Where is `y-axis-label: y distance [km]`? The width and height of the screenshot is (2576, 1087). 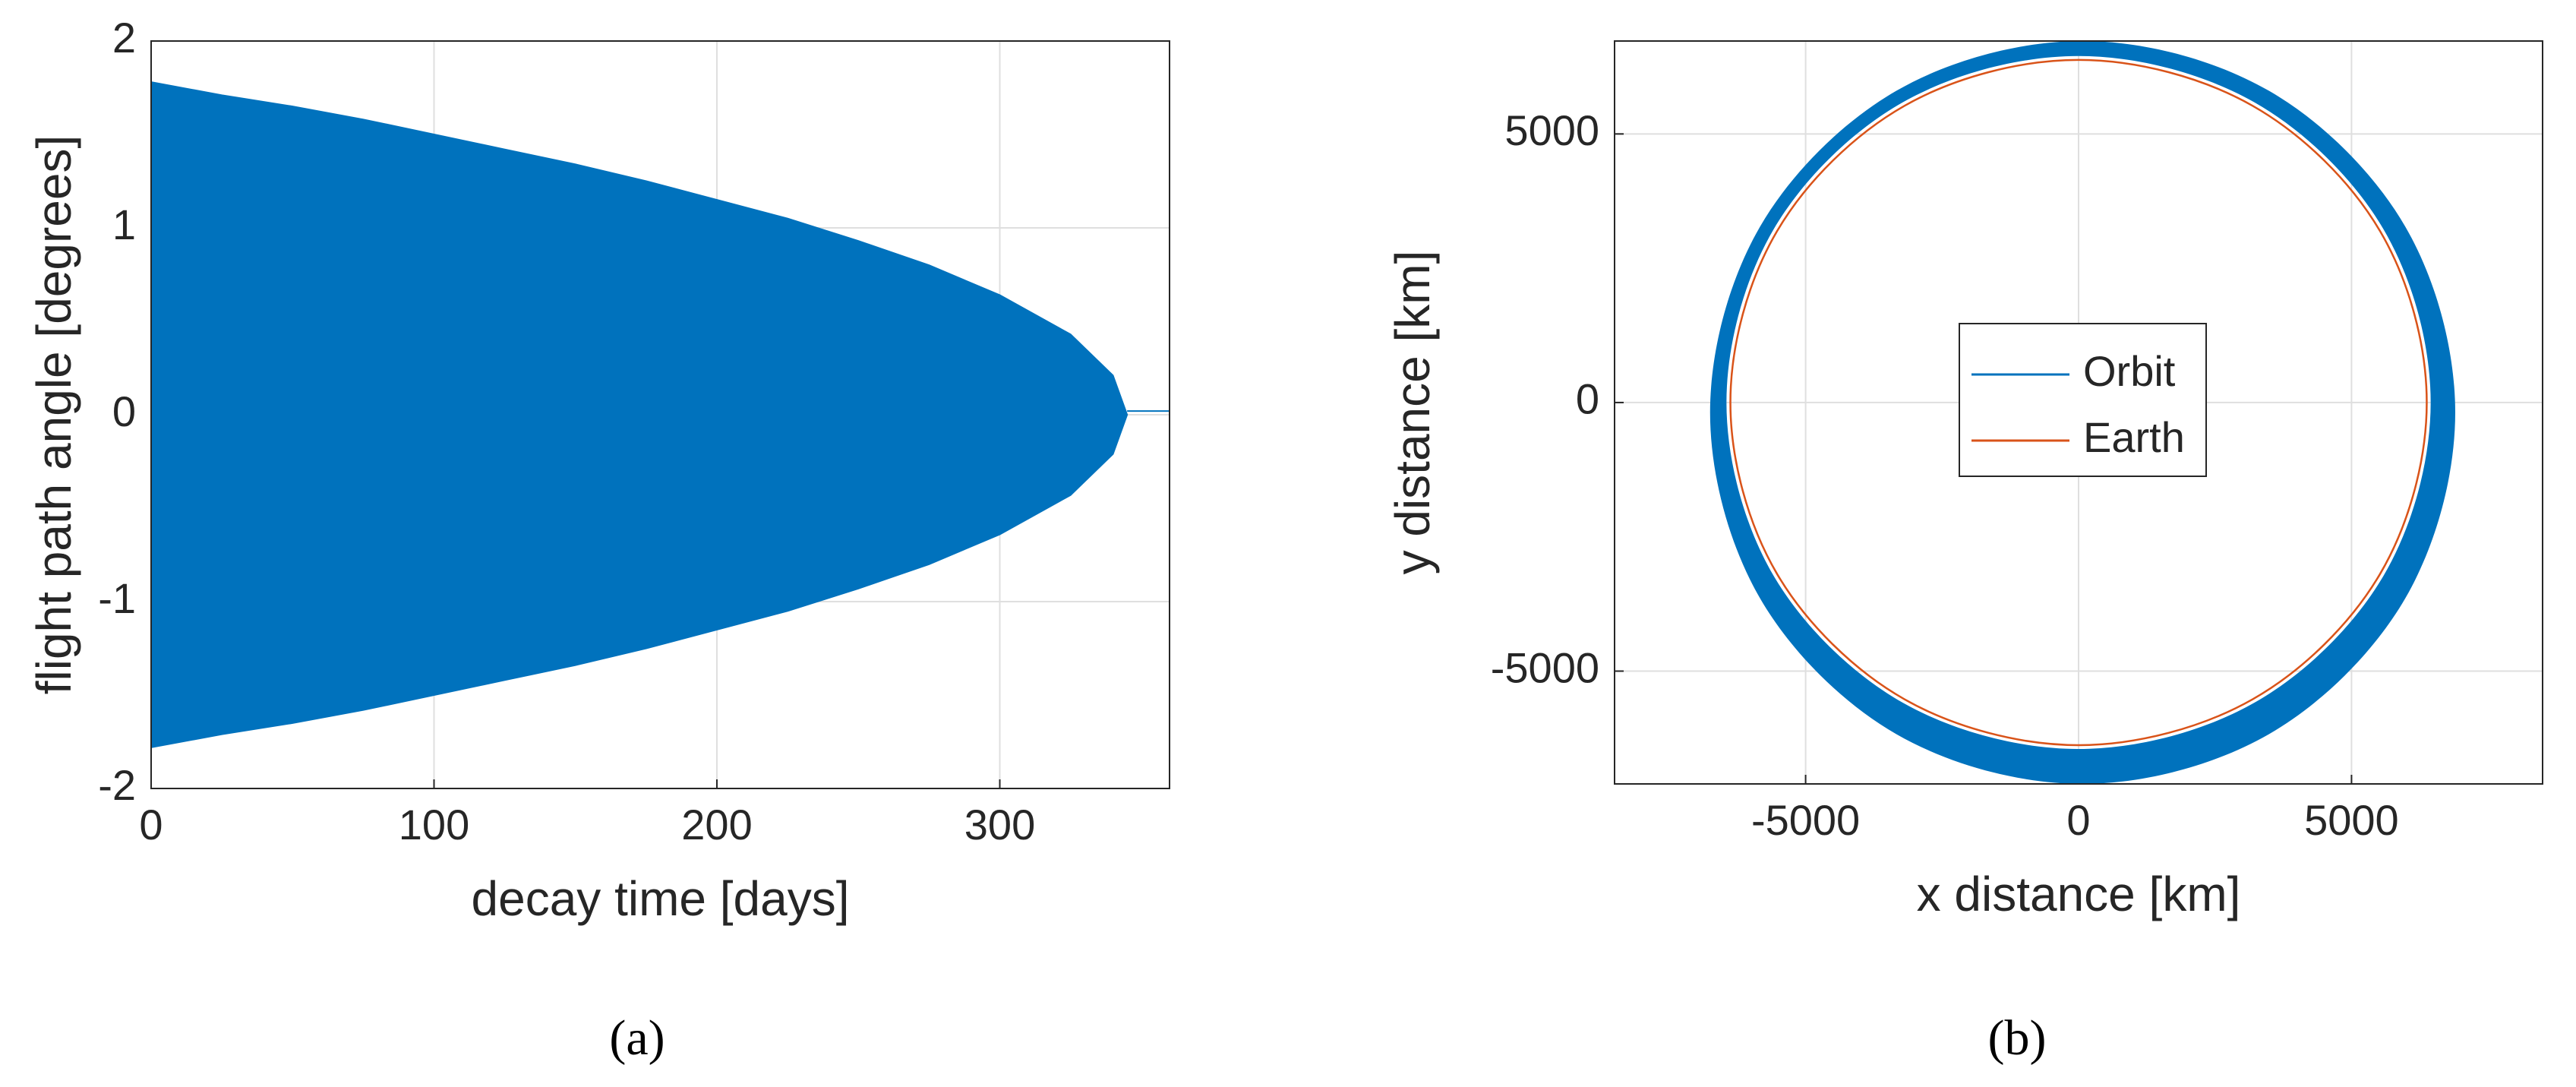
y-axis-label: y distance [km] is located at coordinates (1412, 413).